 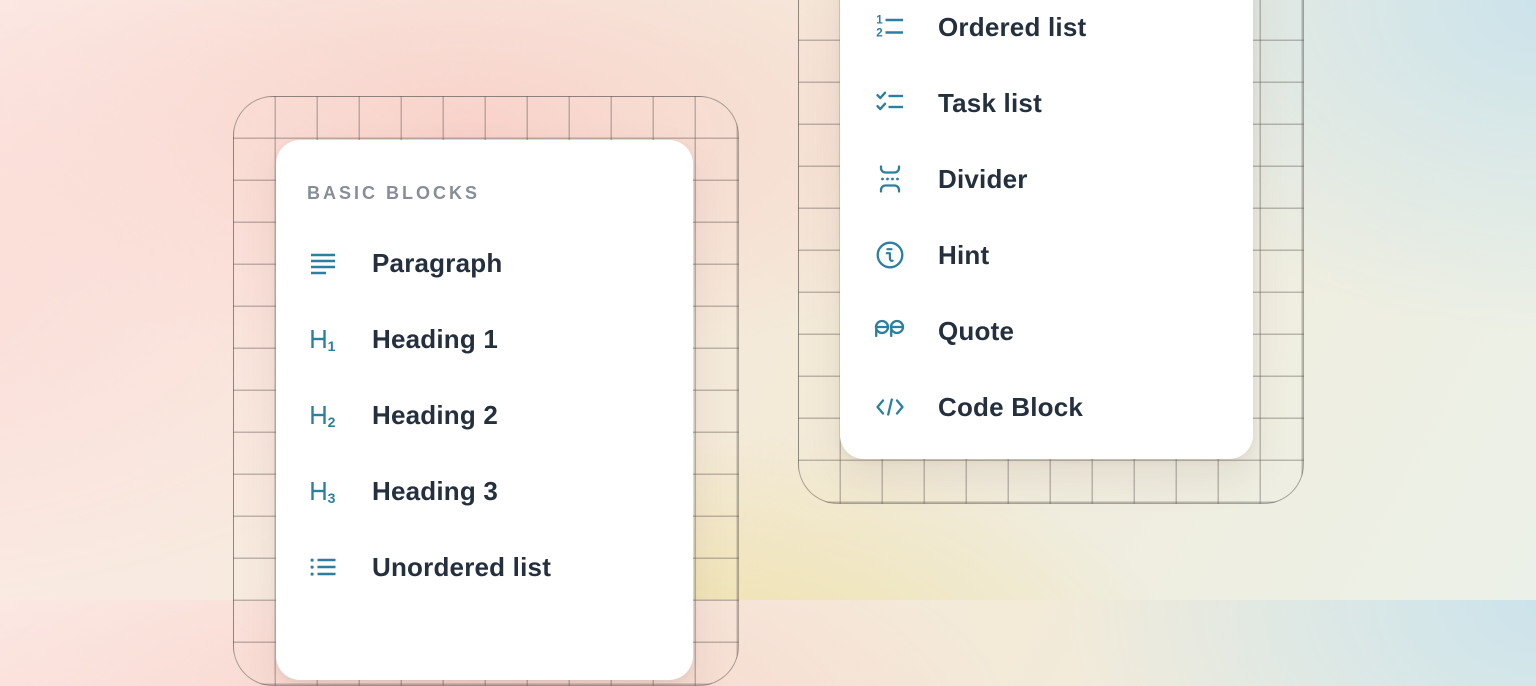 I want to click on menu-item-label: Divider, so click(x=983, y=178).